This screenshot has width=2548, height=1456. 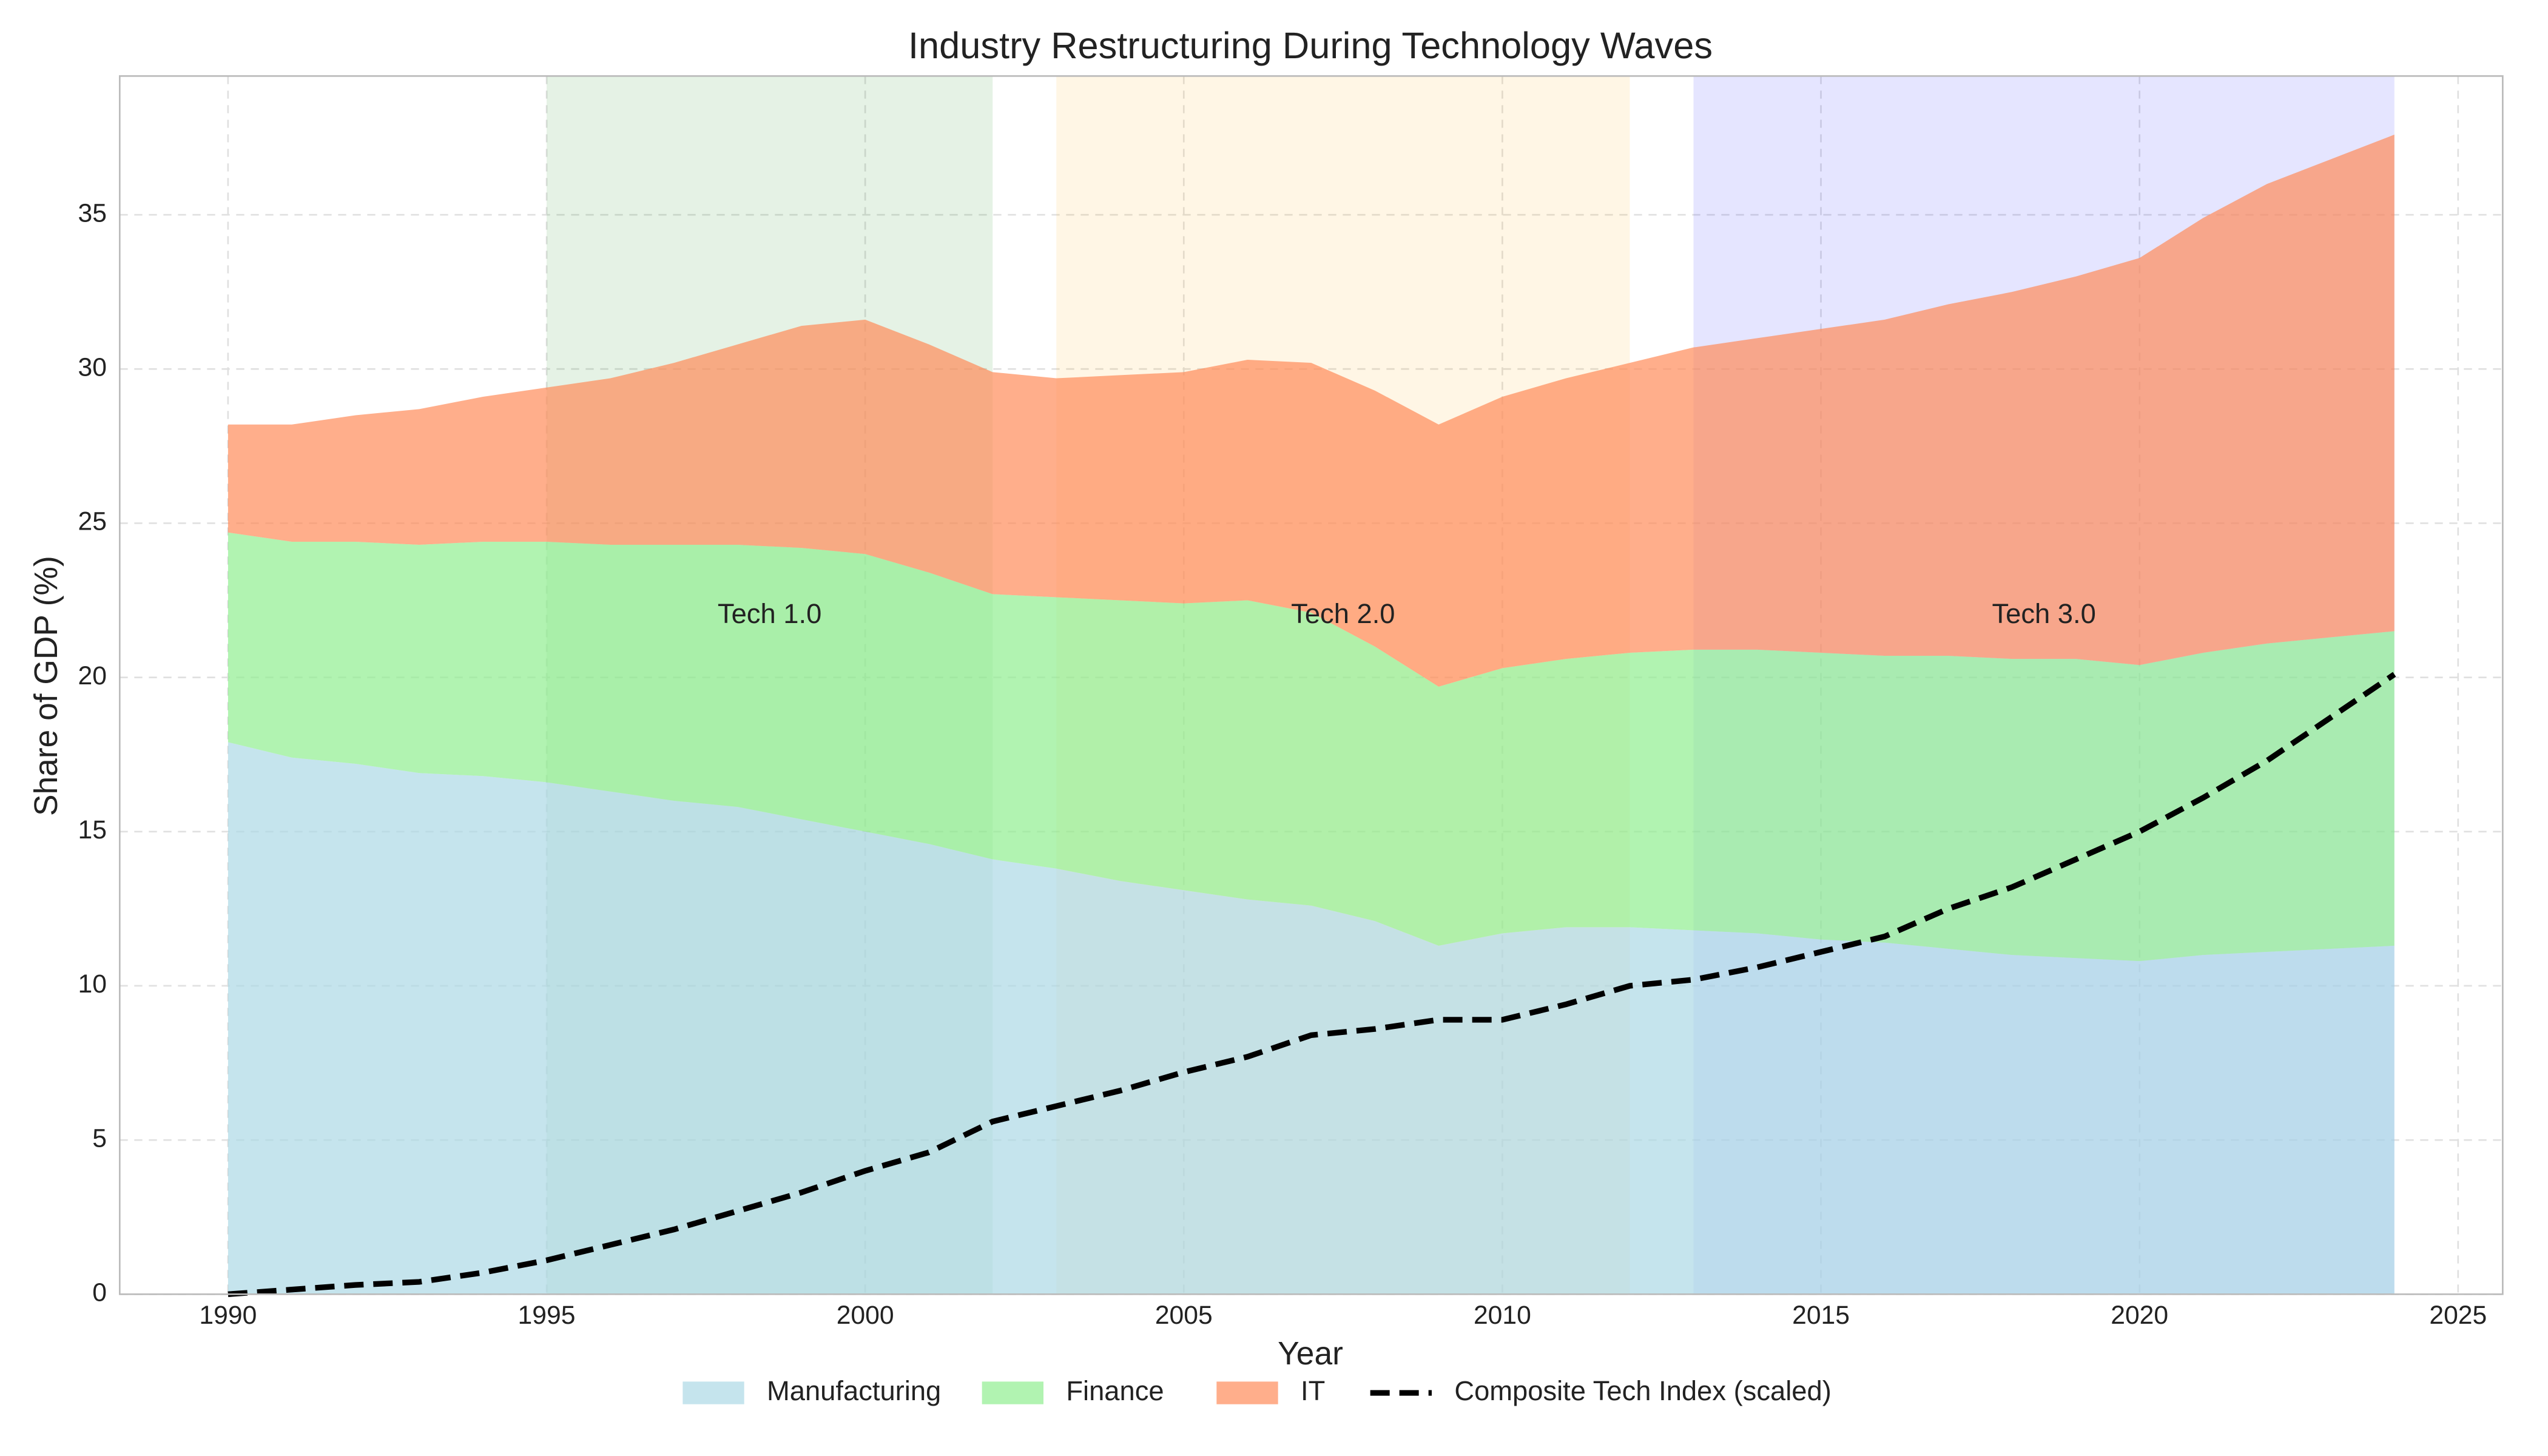 I want to click on legend-label: IT, so click(x=1313, y=1390).